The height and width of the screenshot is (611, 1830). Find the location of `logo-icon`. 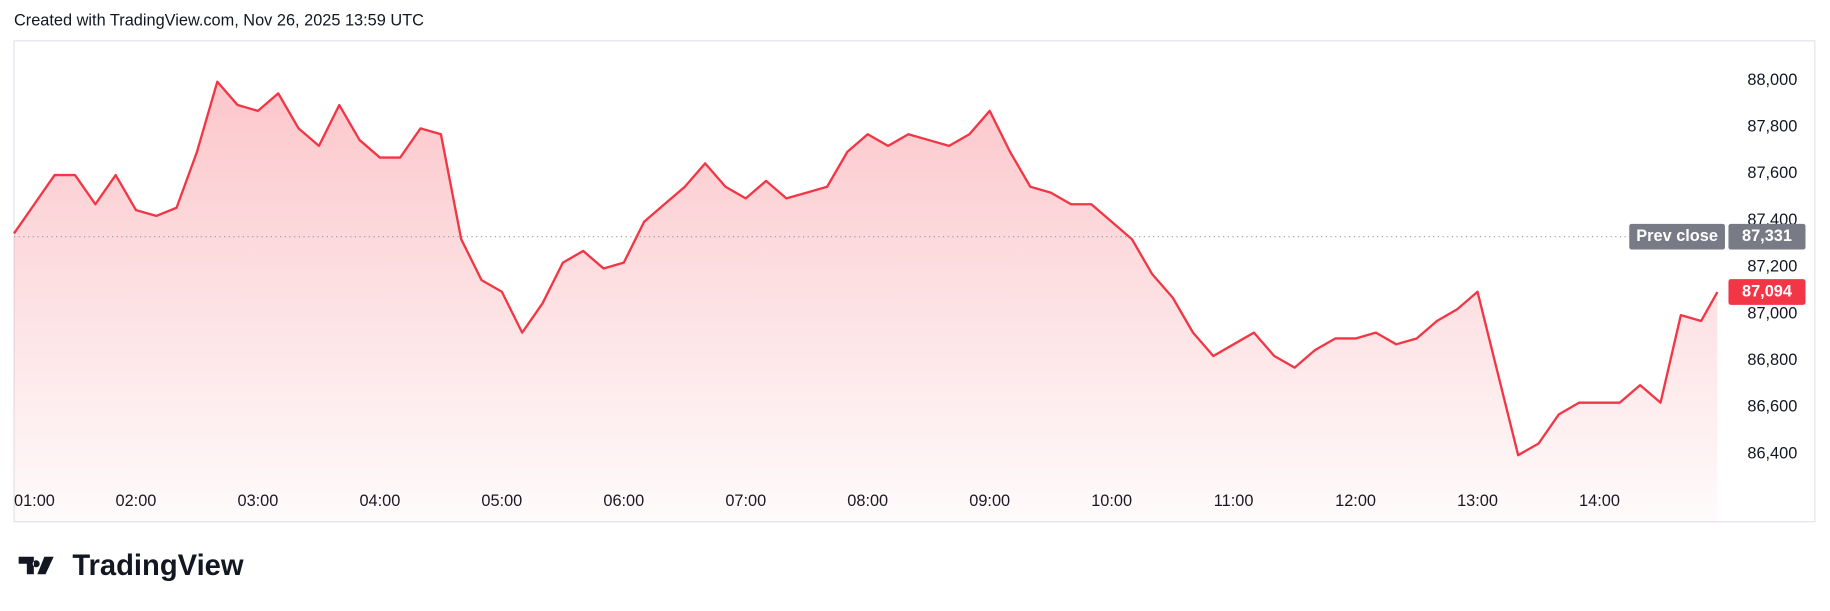

logo-icon is located at coordinates (36, 565).